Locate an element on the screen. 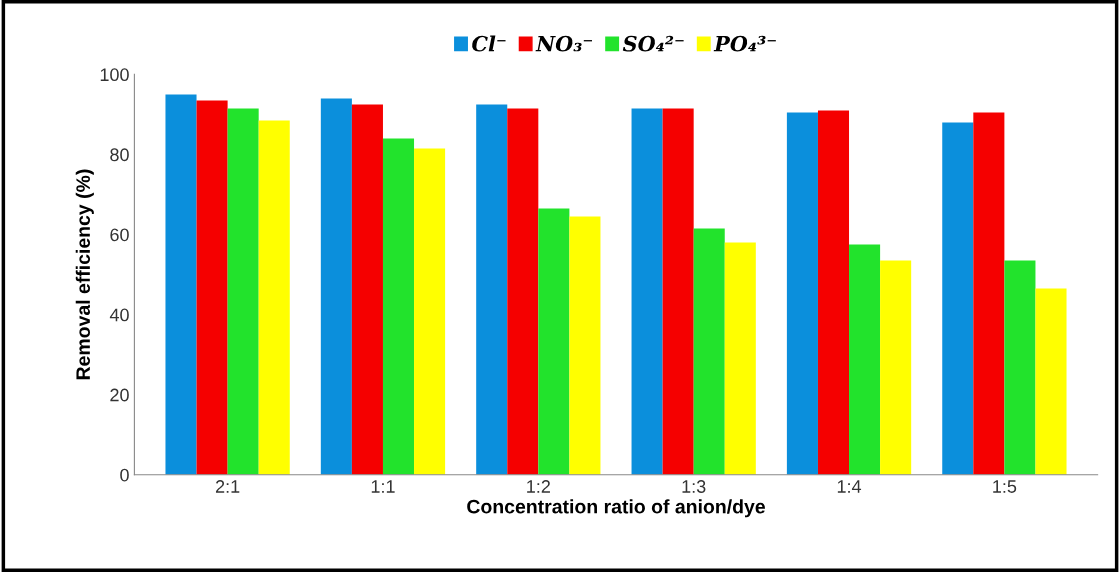 This screenshot has width=1120, height=572. y-tick-label: 0 is located at coordinates (124, 475).